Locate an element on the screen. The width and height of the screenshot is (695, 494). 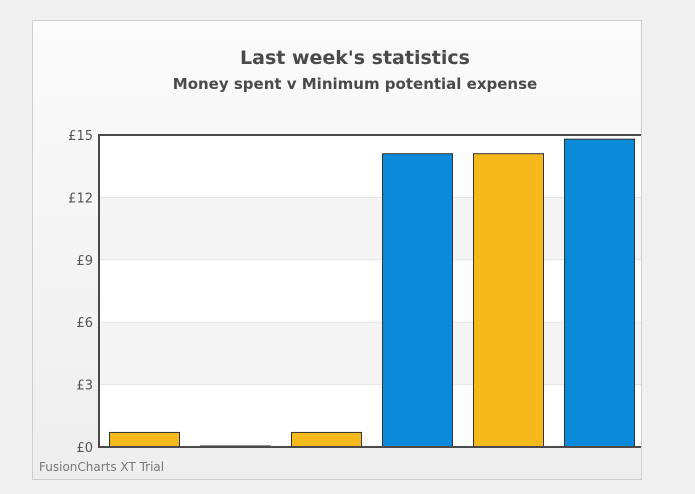
y-tick-label: £15 is located at coordinates (80, 136).